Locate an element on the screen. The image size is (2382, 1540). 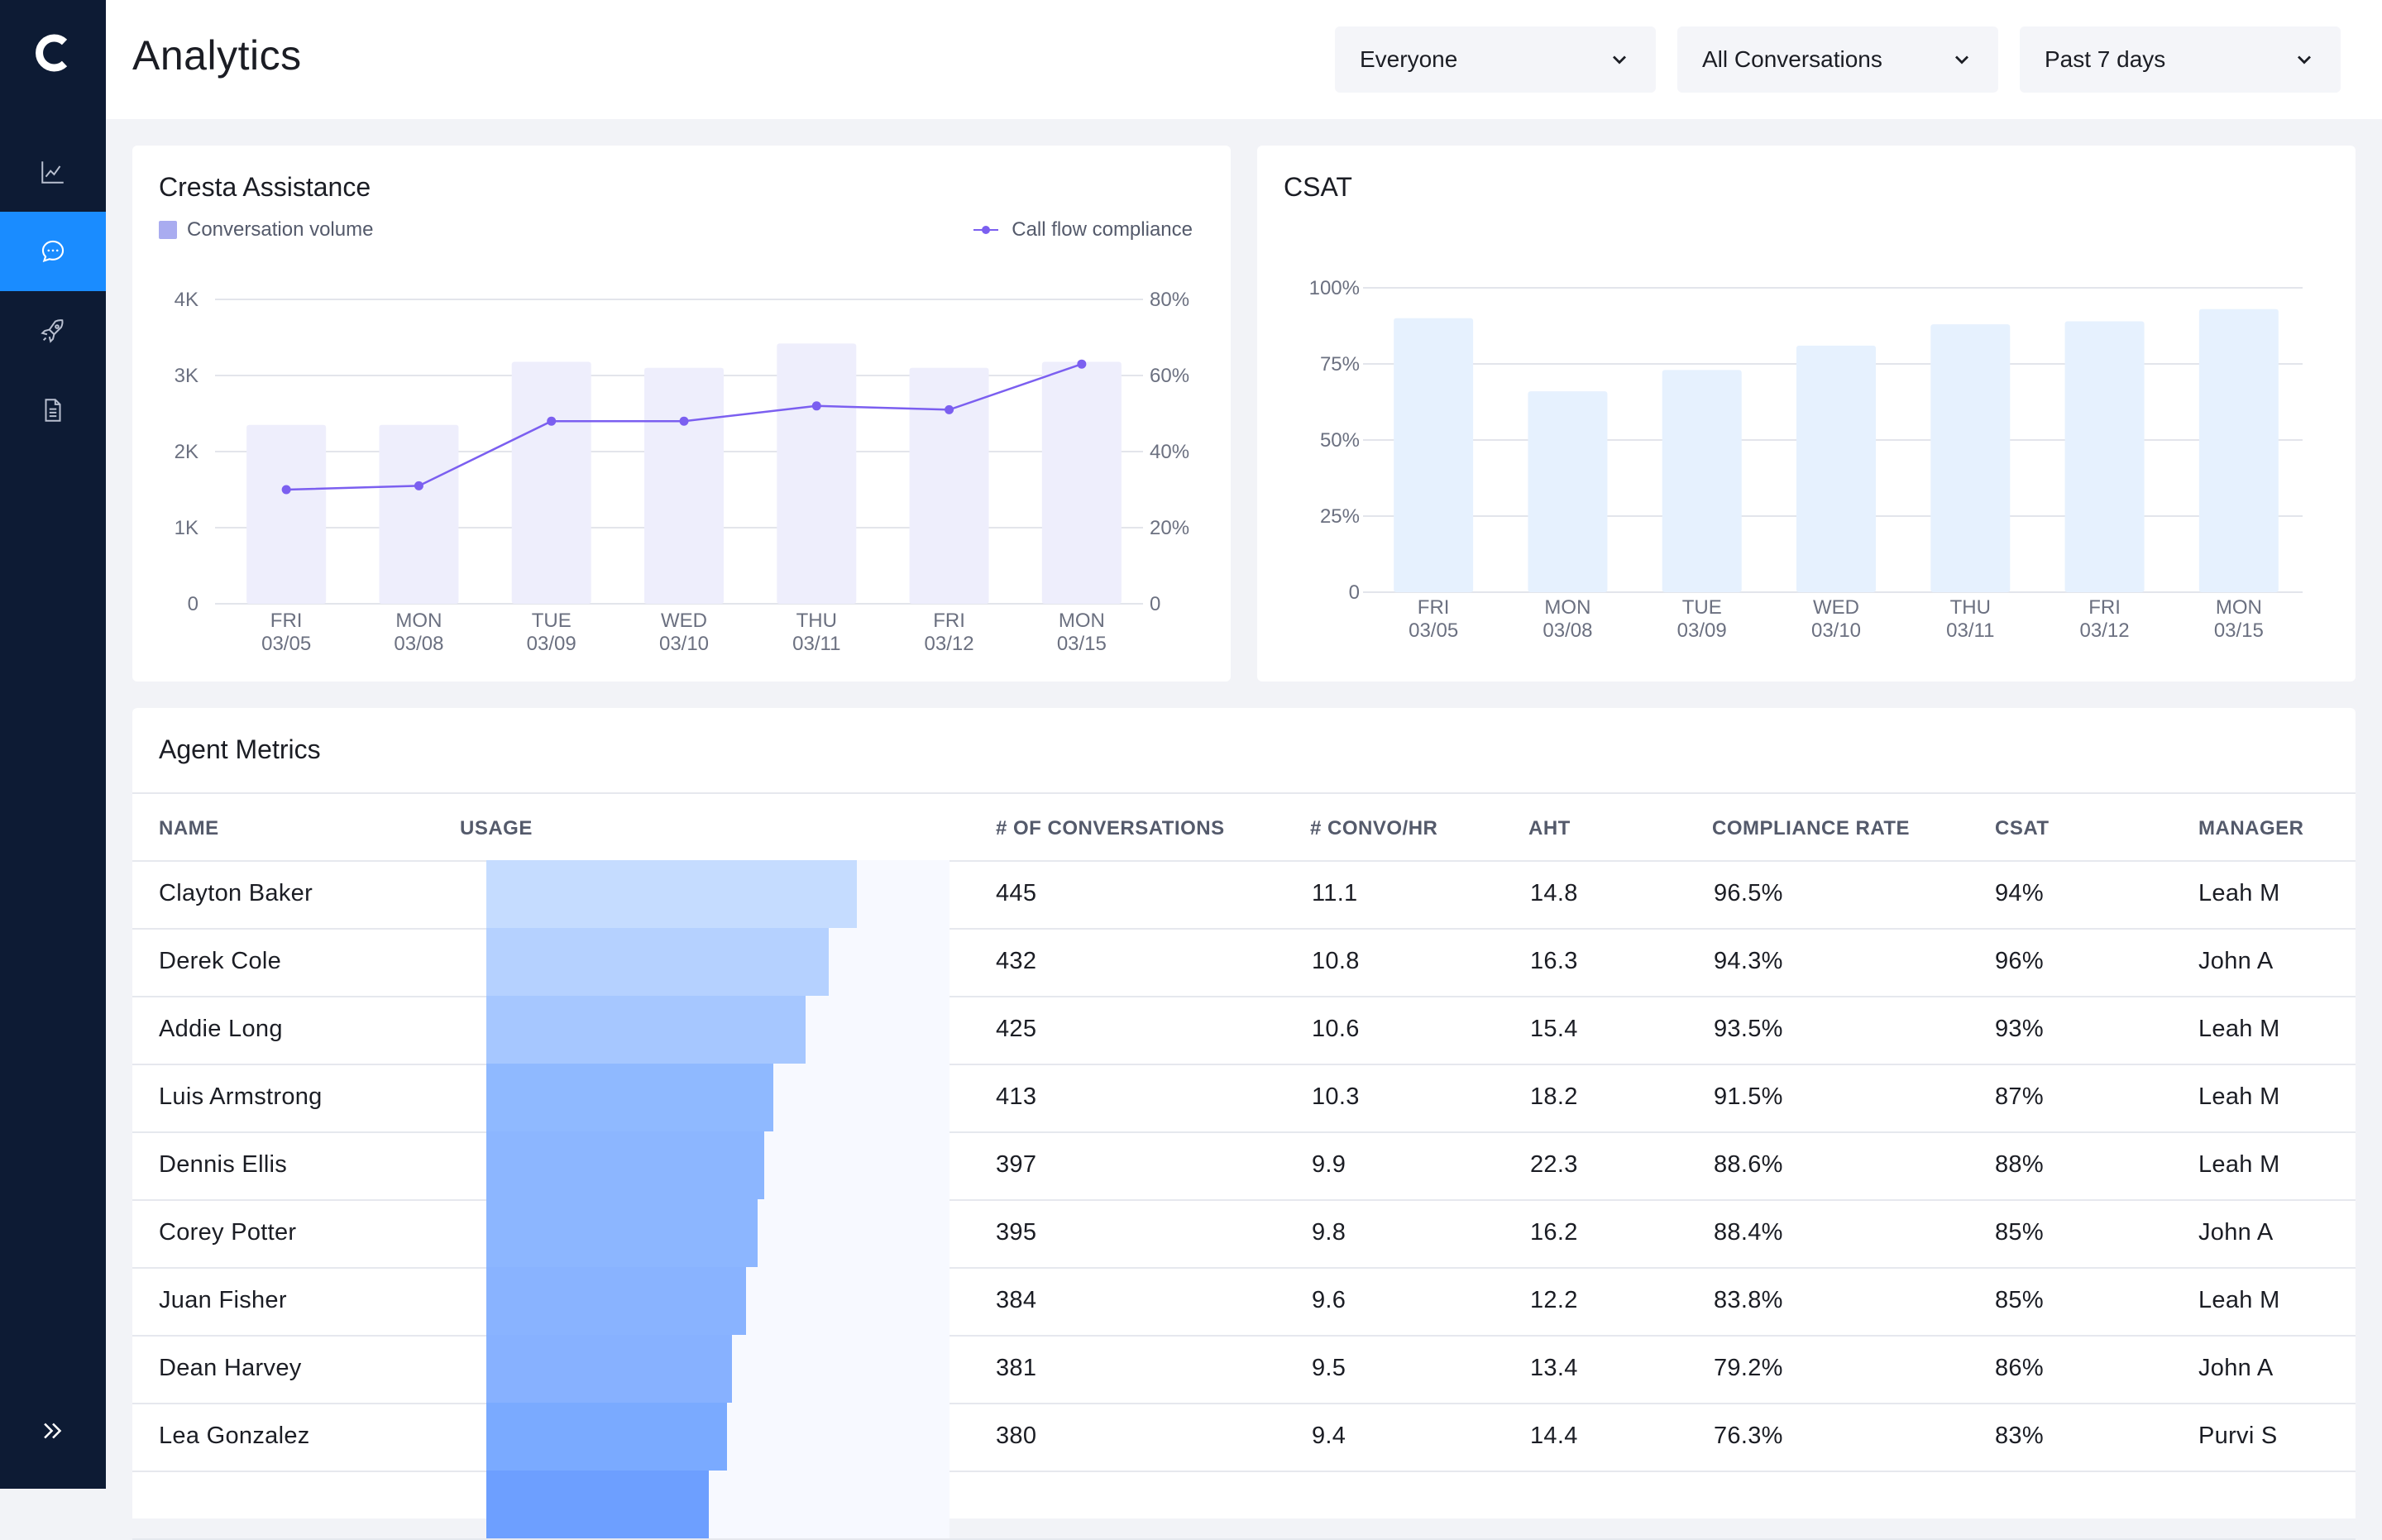
agent-name: Luis Armstrong is located at coordinates (241, 1096).